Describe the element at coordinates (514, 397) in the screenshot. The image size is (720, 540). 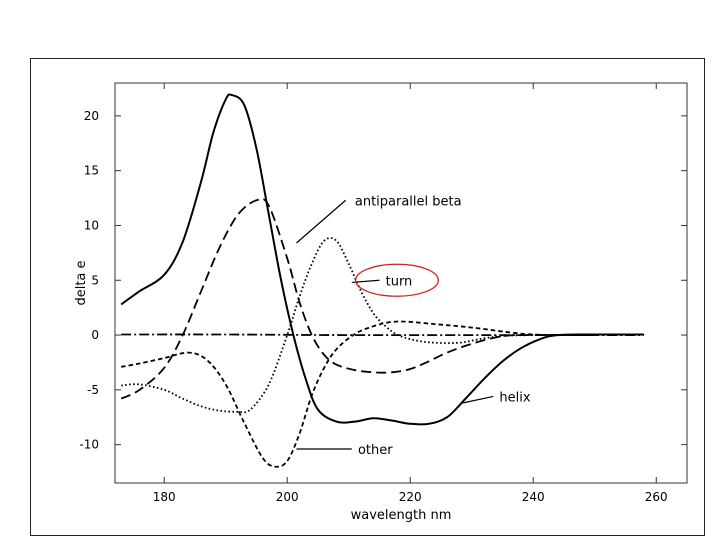
I see `series-label-helix: helix` at that location.